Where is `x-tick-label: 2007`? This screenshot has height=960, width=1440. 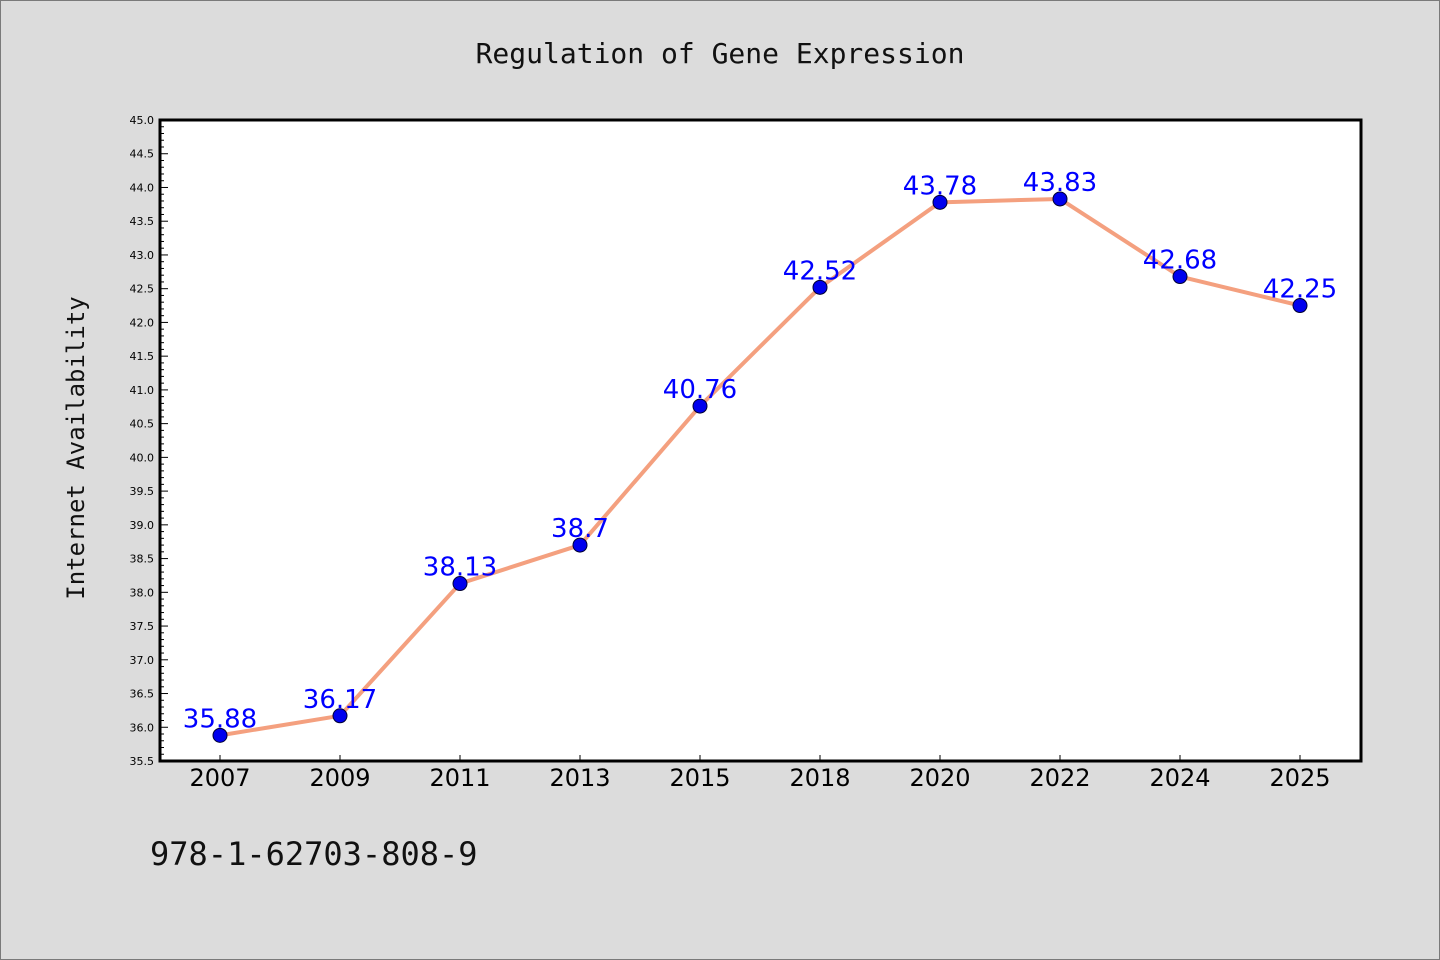
x-tick-label: 2007 is located at coordinates (219, 778).